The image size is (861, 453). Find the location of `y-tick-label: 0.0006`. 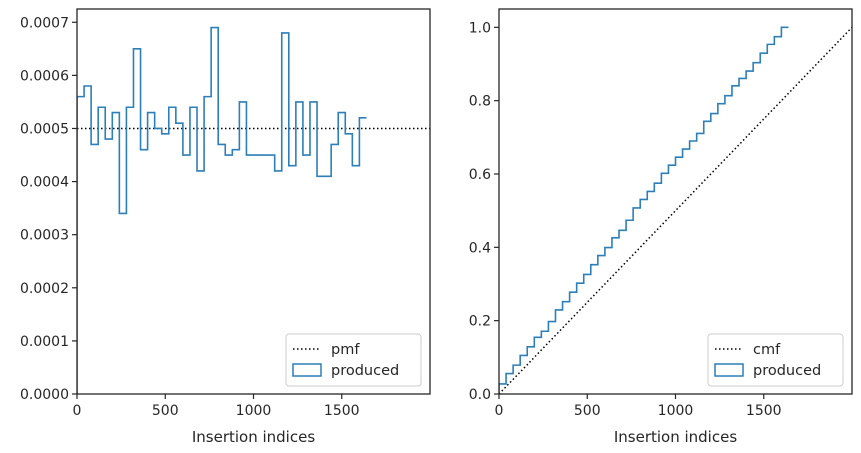

y-tick-label: 0.0006 is located at coordinates (44, 76).